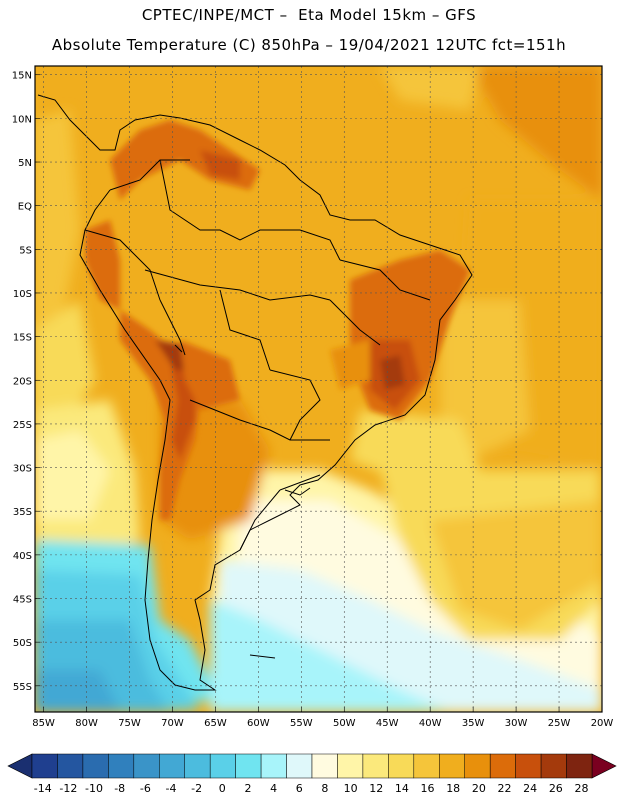  Describe the element at coordinates (171, 788) in the screenshot. I see `colorbar-label: -4` at that location.